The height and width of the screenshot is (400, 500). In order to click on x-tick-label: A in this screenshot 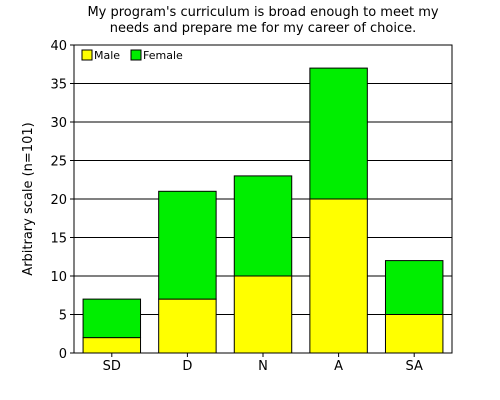, I will do `click(338, 366)`.